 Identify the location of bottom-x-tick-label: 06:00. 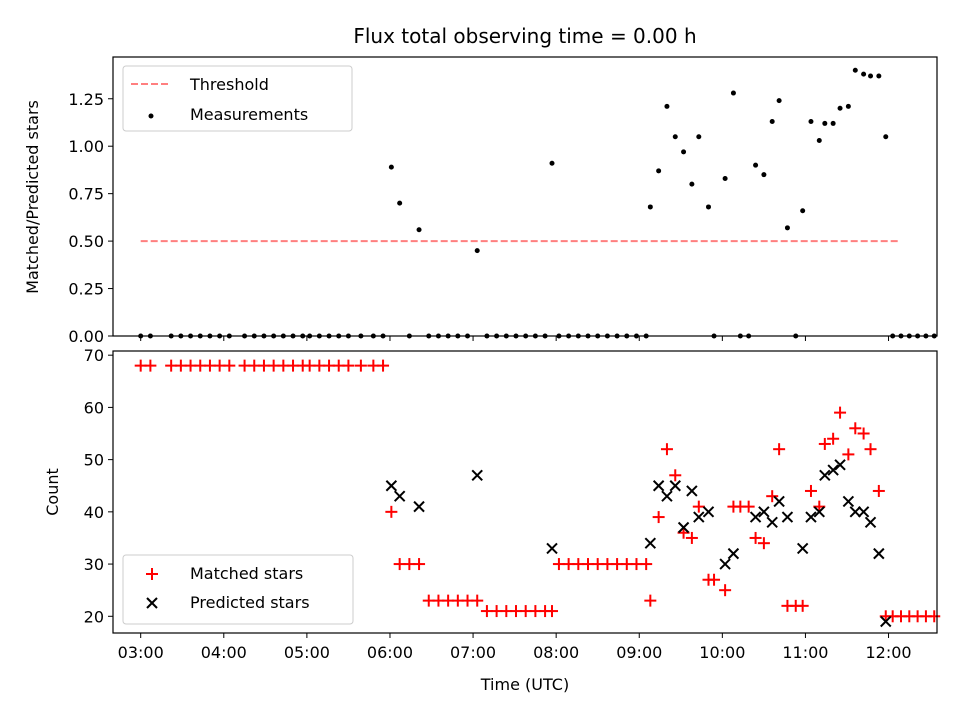
(390, 652).